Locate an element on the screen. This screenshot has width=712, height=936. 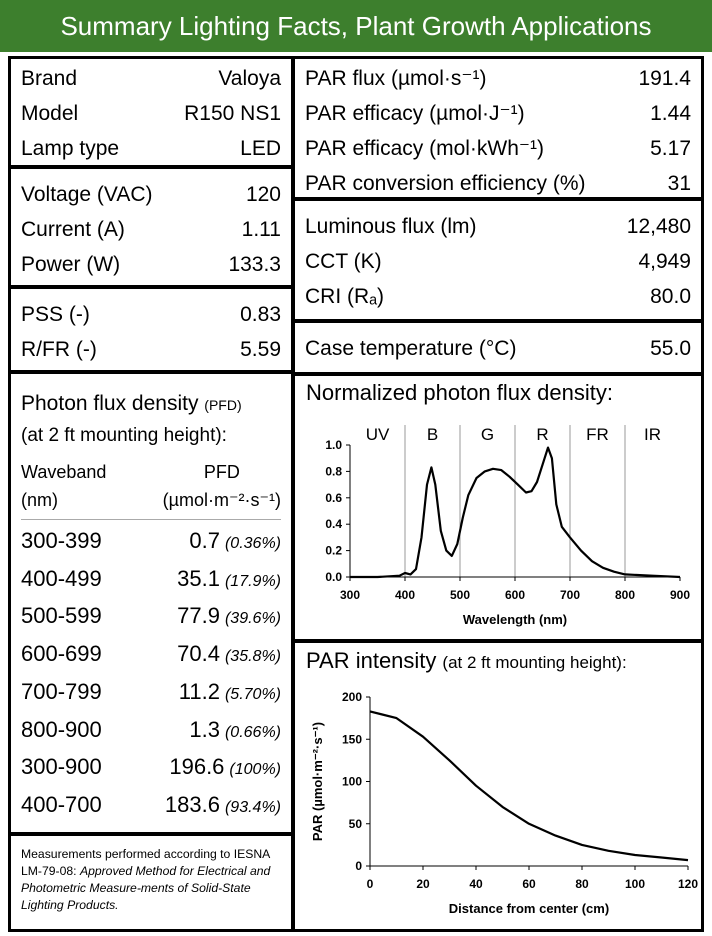
spec-box: PSS (-) 0.83 R/FR (-) 5.59 is located at coordinates (151, 329).